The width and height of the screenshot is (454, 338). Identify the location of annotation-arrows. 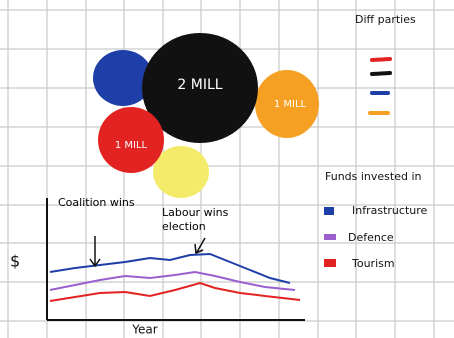
(147, 252).